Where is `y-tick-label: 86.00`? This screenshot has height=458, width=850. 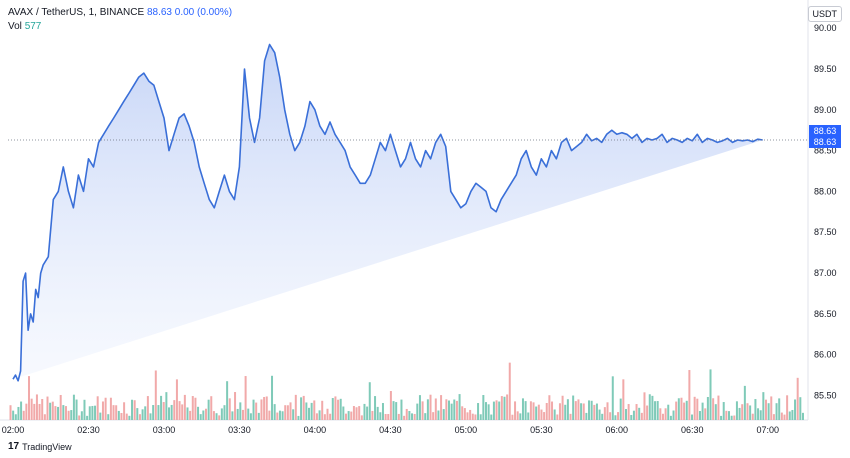
y-tick-label: 86.00 is located at coordinates (825, 355).